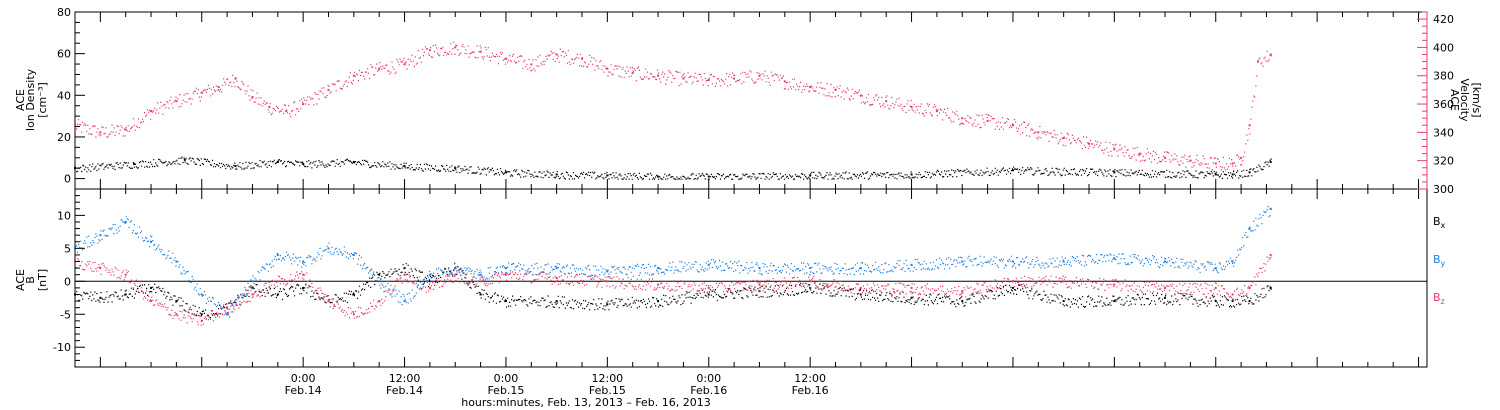  I want to click on velocity-axis-title-line3: [km/s], so click(1476, 99).